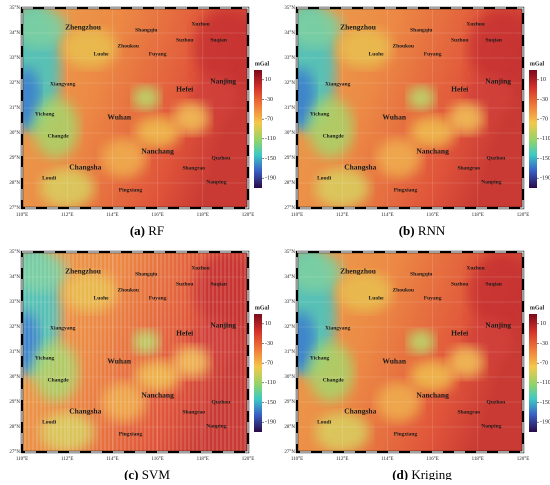  I want to click on city-label: Hefei, so click(184, 89).